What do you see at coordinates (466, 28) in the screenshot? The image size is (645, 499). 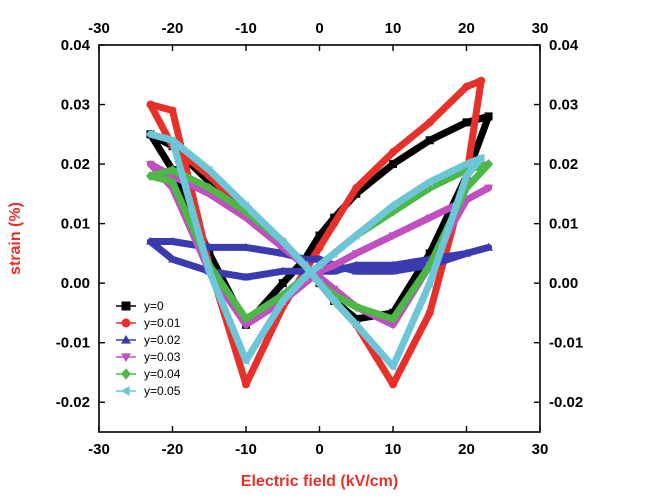 I see `x-tick-label-top: 20` at bounding box center [466, 28].